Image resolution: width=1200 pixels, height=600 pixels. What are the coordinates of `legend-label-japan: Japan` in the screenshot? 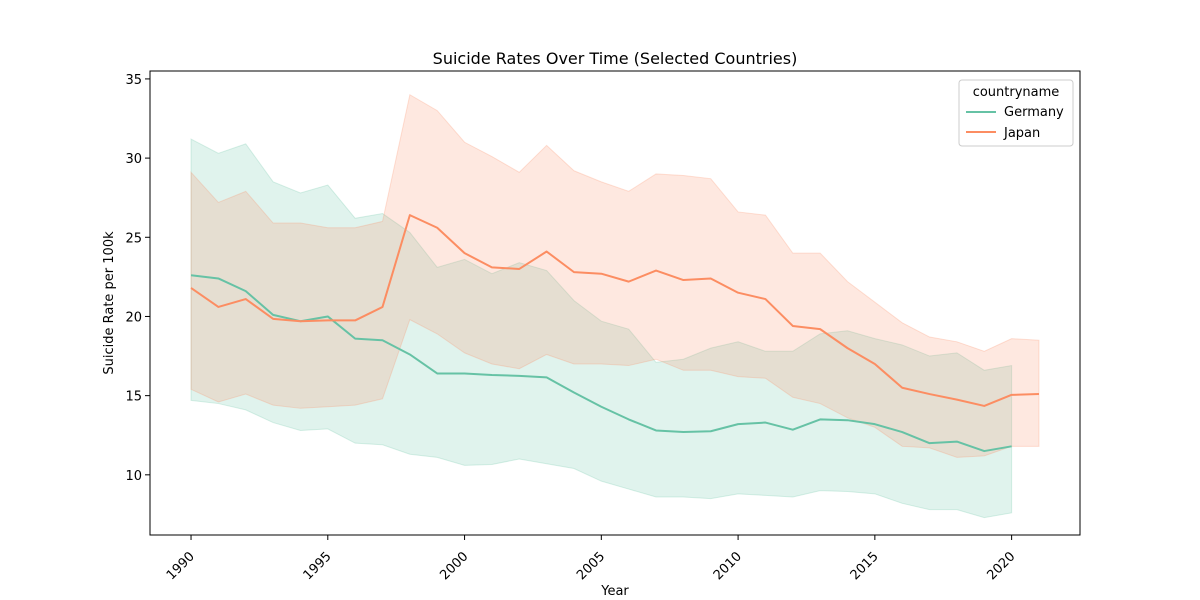 It's located at (1021, 133).